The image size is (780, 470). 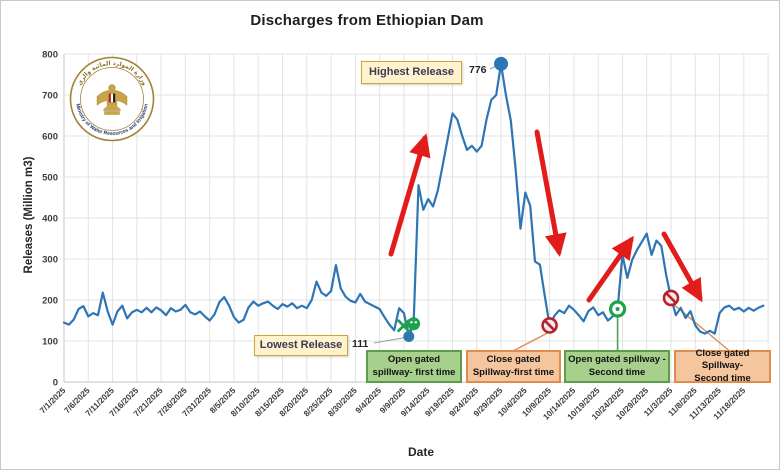 I want to click on event-label-line: spillway- first time, so click(x=414, y=372).